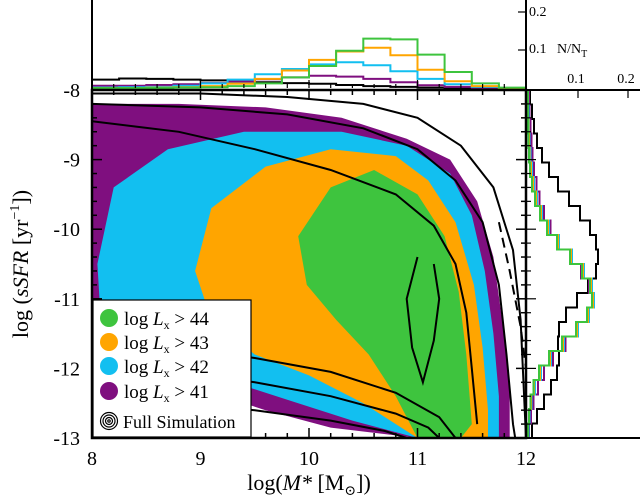 The width and height of the screenshot is (641, 499). Describe the element at coordinates (71, 161) in the screenshot. I see `y-tick-label: -9` at that location.